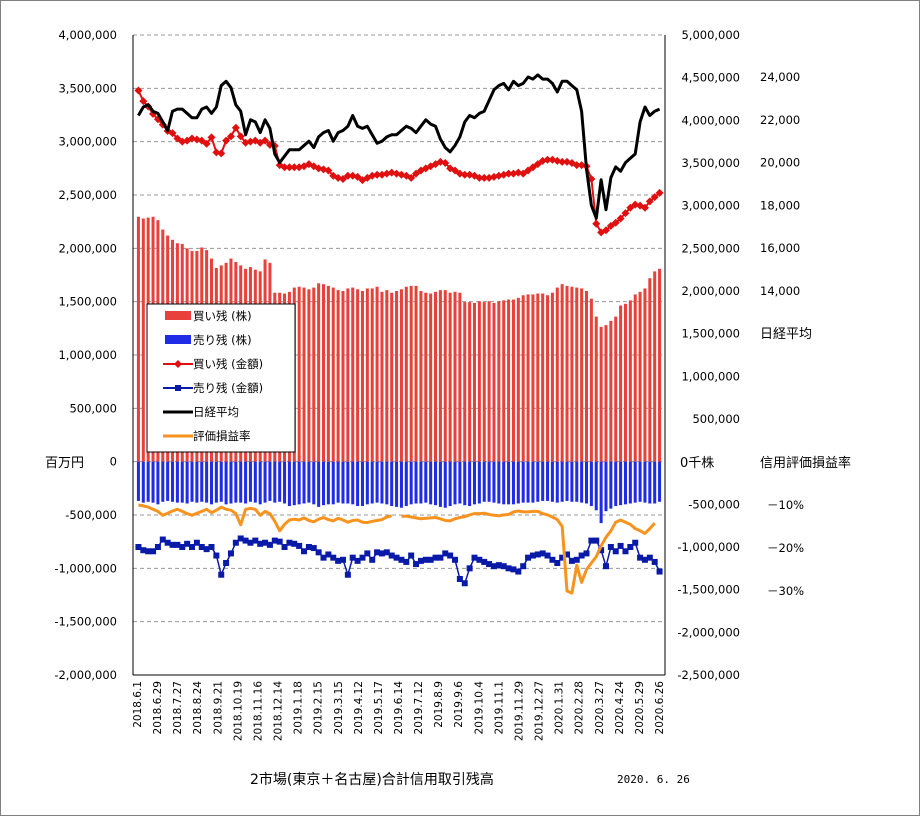 Image resolution: width=920 pixels, height=816 pixels. Describe the element at coordinates (710, 35) in the screenshot. I see `right-tick-label: 5,000,000` at that location.